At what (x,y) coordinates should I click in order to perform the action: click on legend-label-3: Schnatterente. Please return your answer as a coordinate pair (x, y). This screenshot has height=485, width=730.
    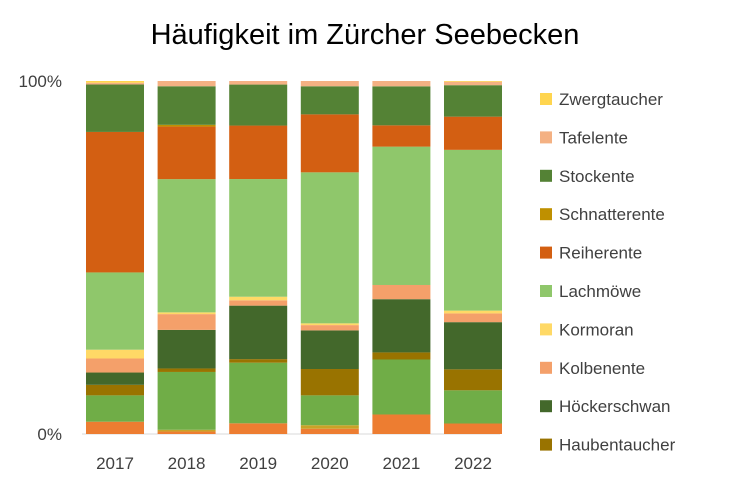
    Looking at the image, I should click on (612, 214).